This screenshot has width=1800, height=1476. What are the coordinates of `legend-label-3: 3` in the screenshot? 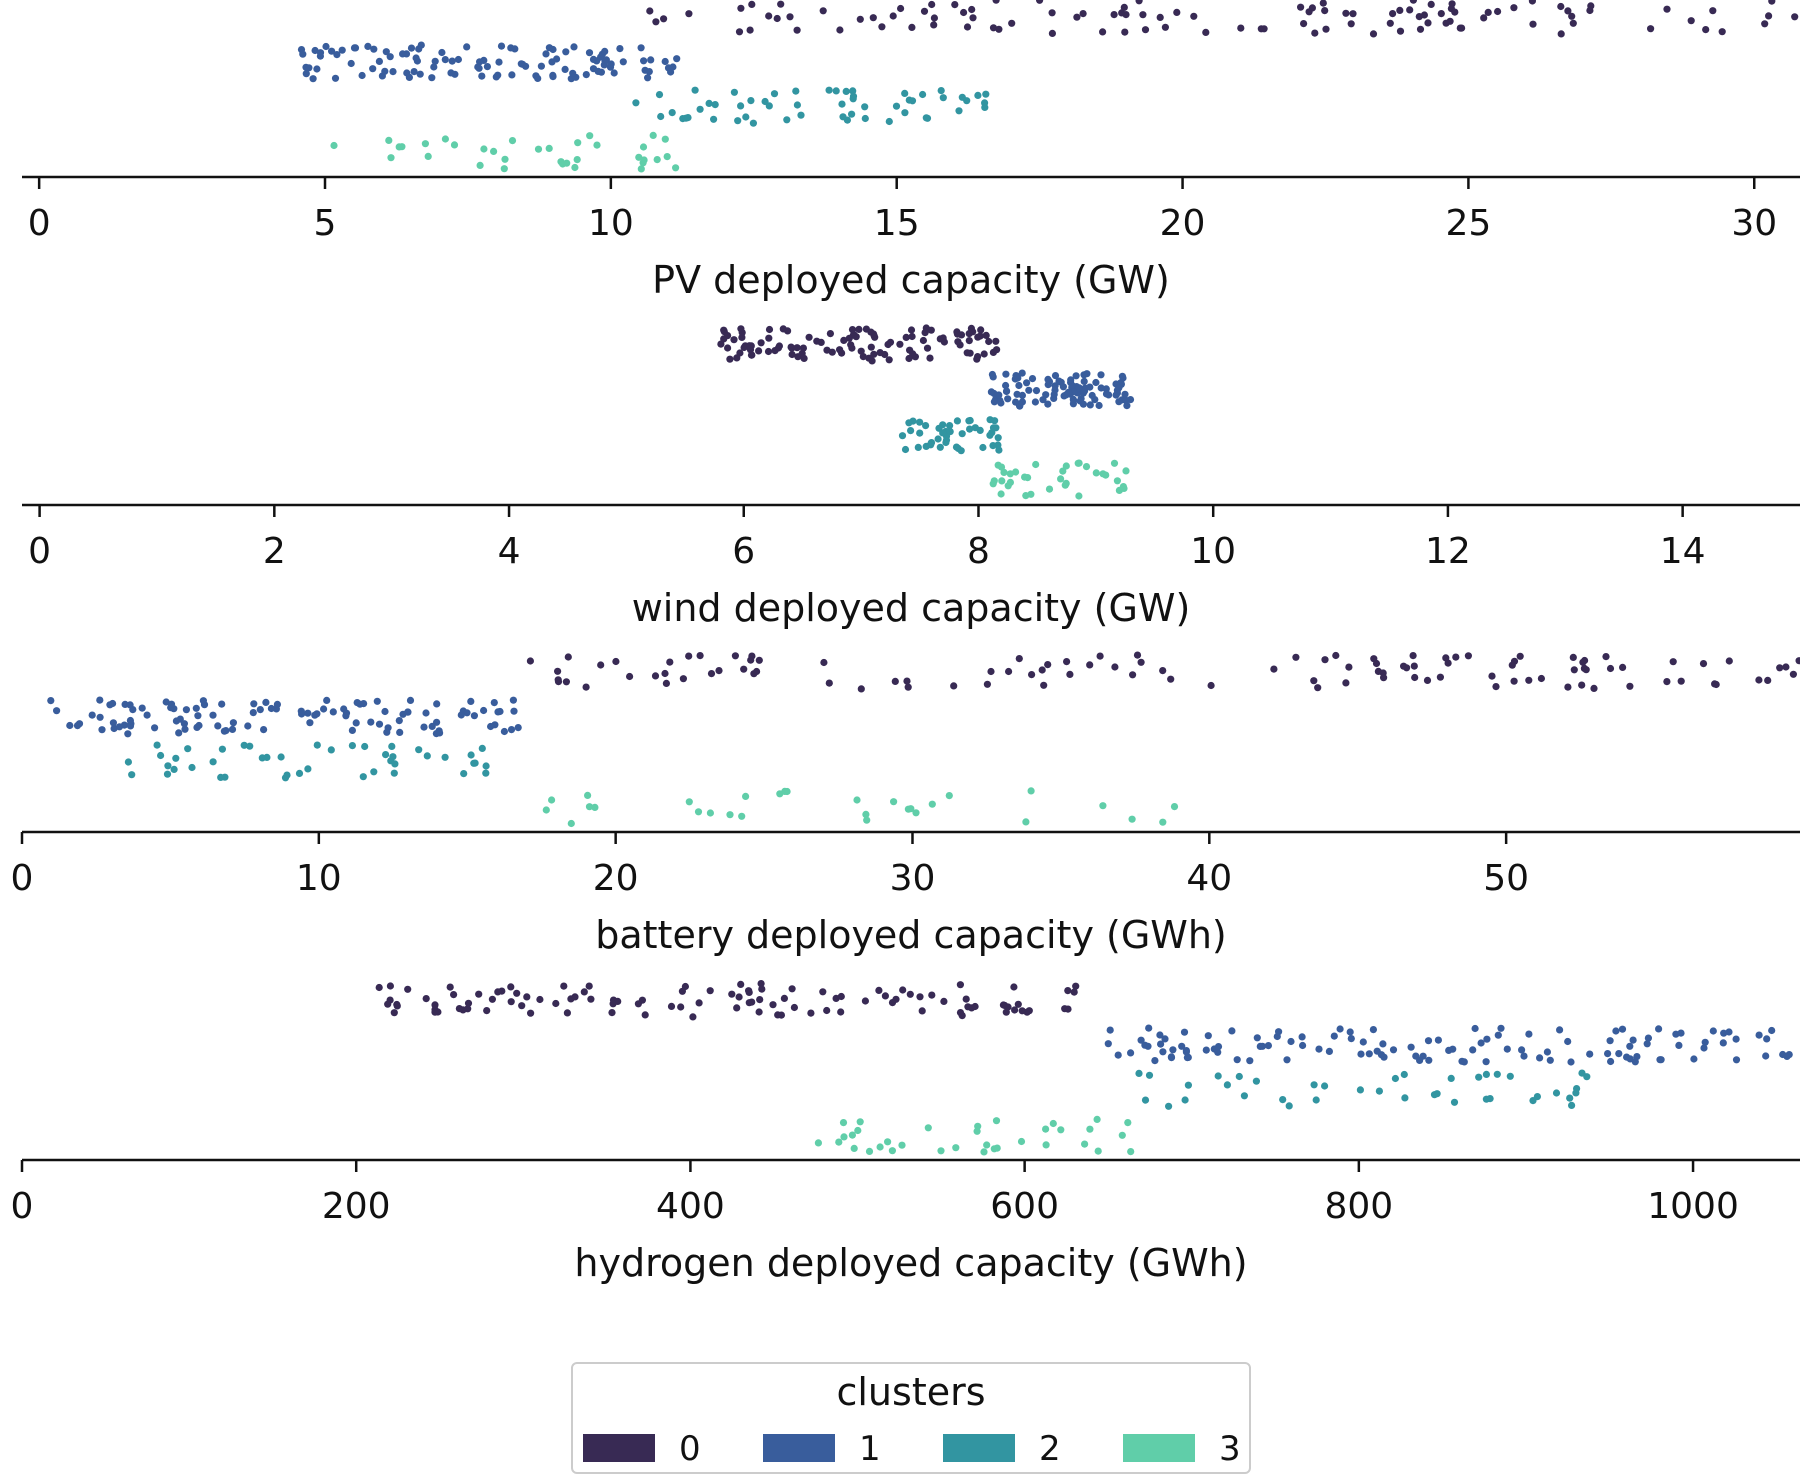 It's located at (1230, 1449).